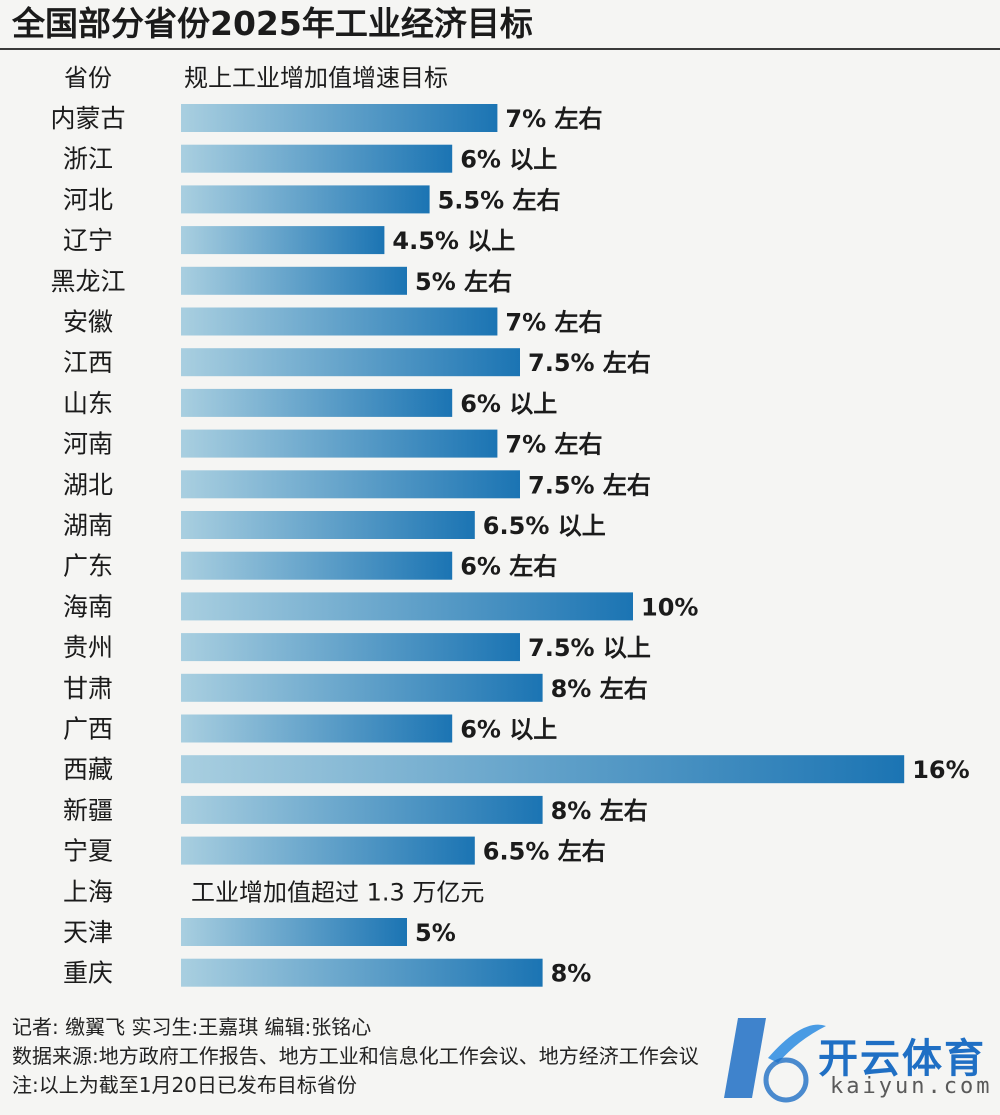 Image resolution: width=1000 pixels, height=1115 pixels. Describe the element at coordinates (775, 1060) in the screenshot. I see `kaiyun-k-icon` at that location.